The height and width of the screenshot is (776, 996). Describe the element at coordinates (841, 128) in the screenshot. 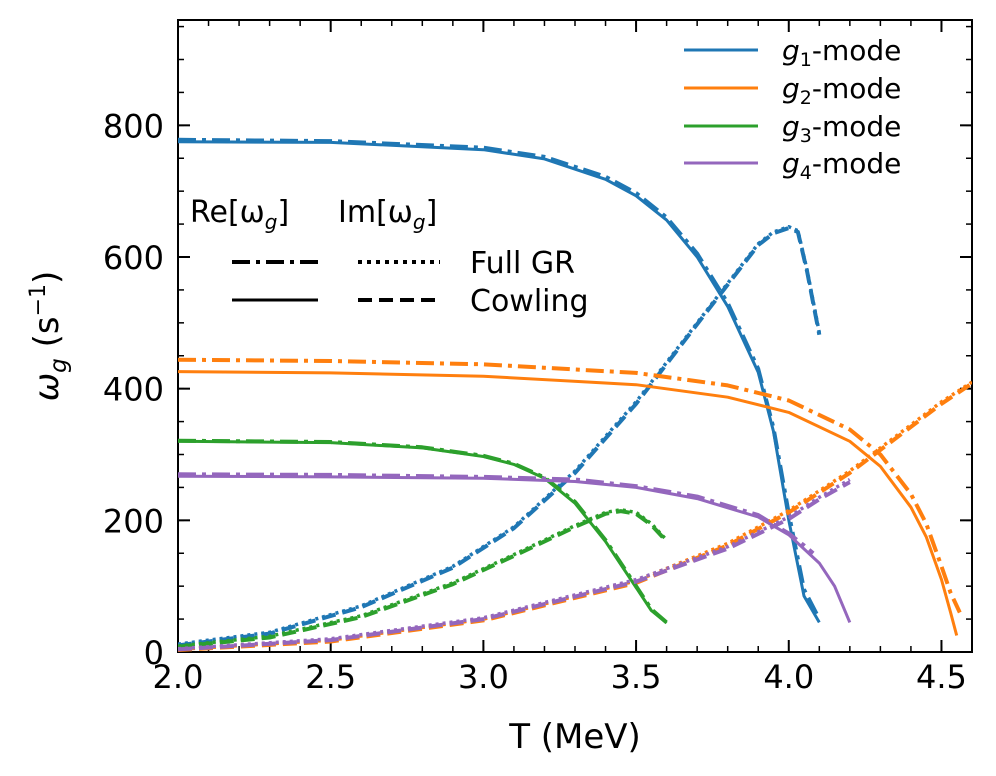

I see `legend-label-g3: g3-mode` at that location.